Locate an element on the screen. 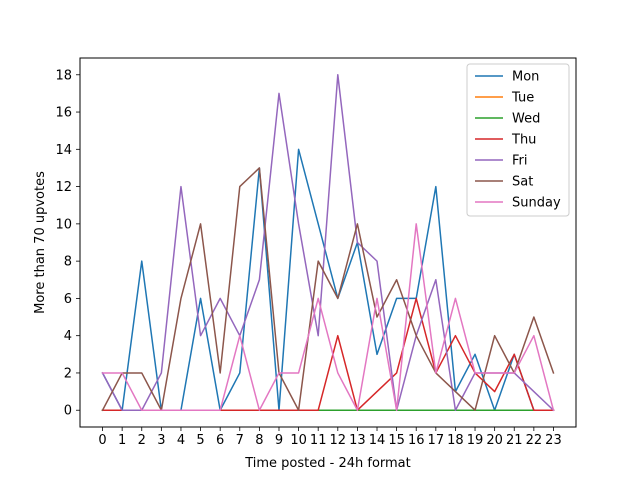 Image resolution: width=640 pixels, height=484 pixels. x-tick-label: 22 is located at coordinates (534, 440).